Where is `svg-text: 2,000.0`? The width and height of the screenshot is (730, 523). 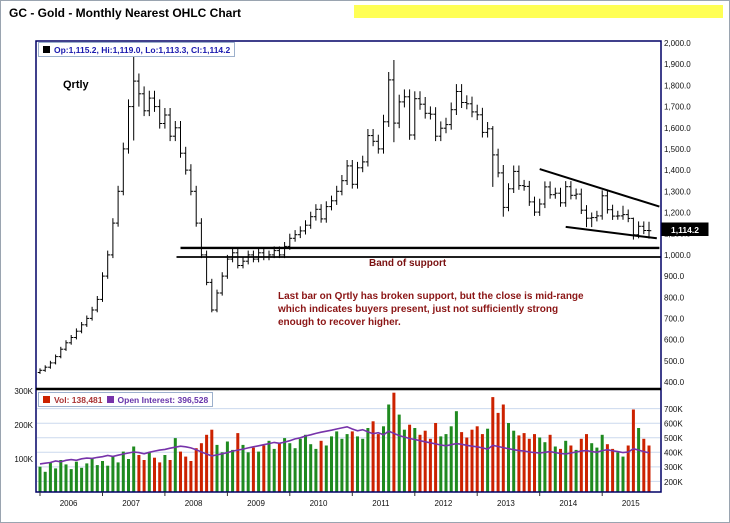
svg-text: 2,000.0 is located at coordinates (677, 43).